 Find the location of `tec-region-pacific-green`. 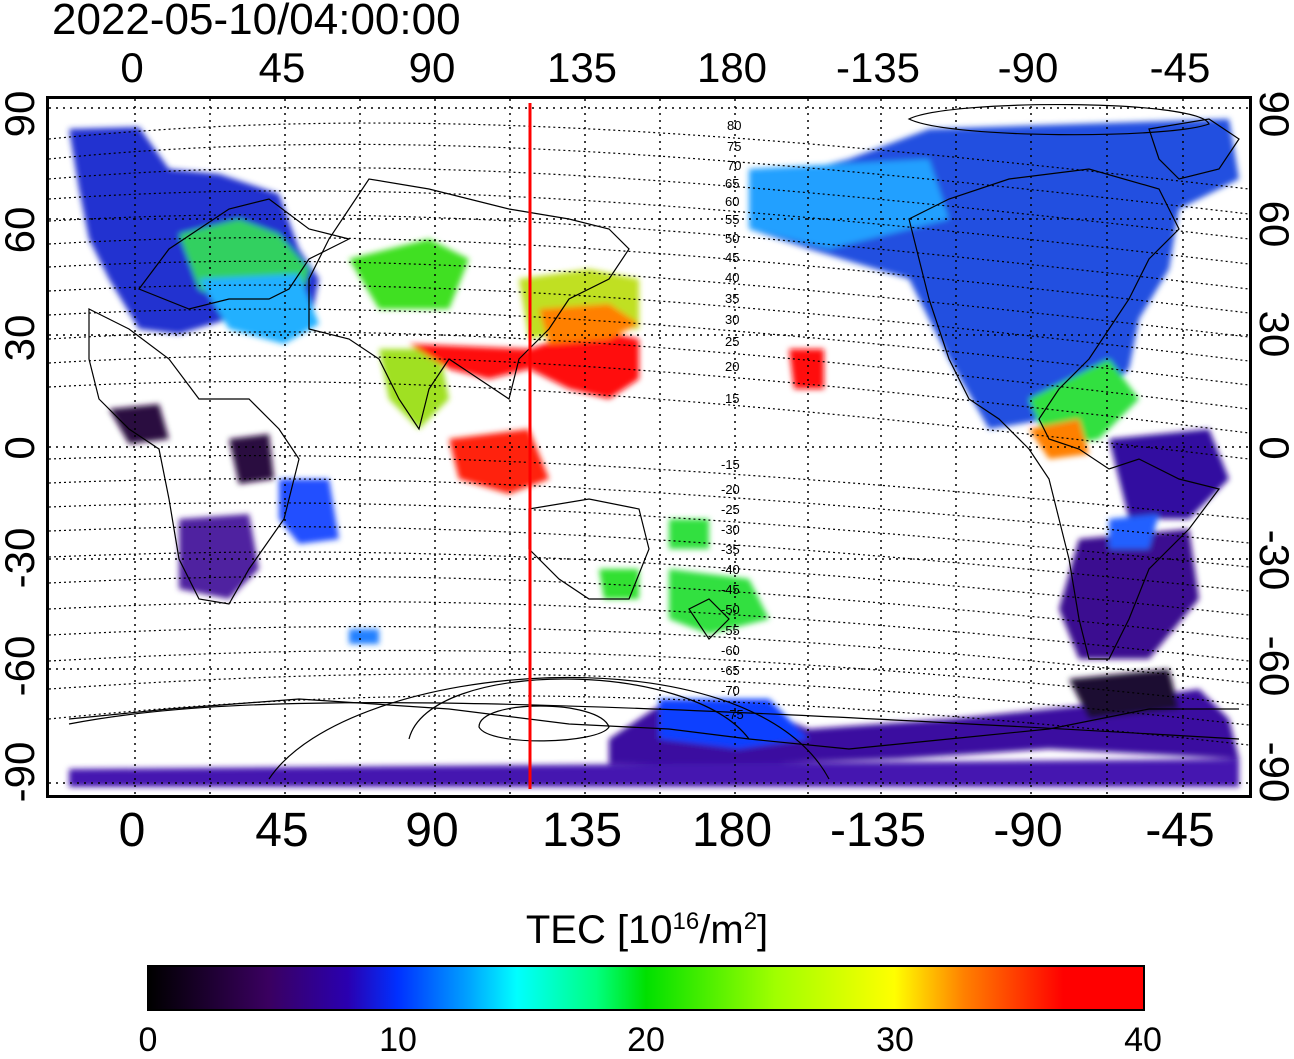

tec-region-pacific-green is located at coordinates (689, 534).